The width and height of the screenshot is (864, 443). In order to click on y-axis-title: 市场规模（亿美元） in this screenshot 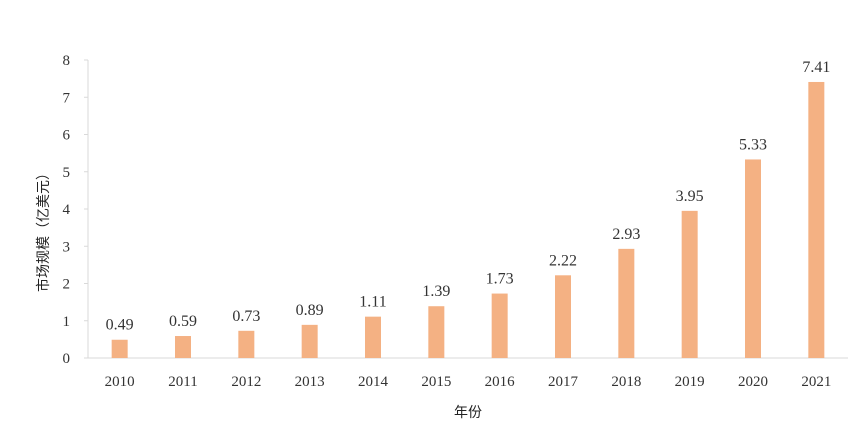, I will do `click(43, 229)`.